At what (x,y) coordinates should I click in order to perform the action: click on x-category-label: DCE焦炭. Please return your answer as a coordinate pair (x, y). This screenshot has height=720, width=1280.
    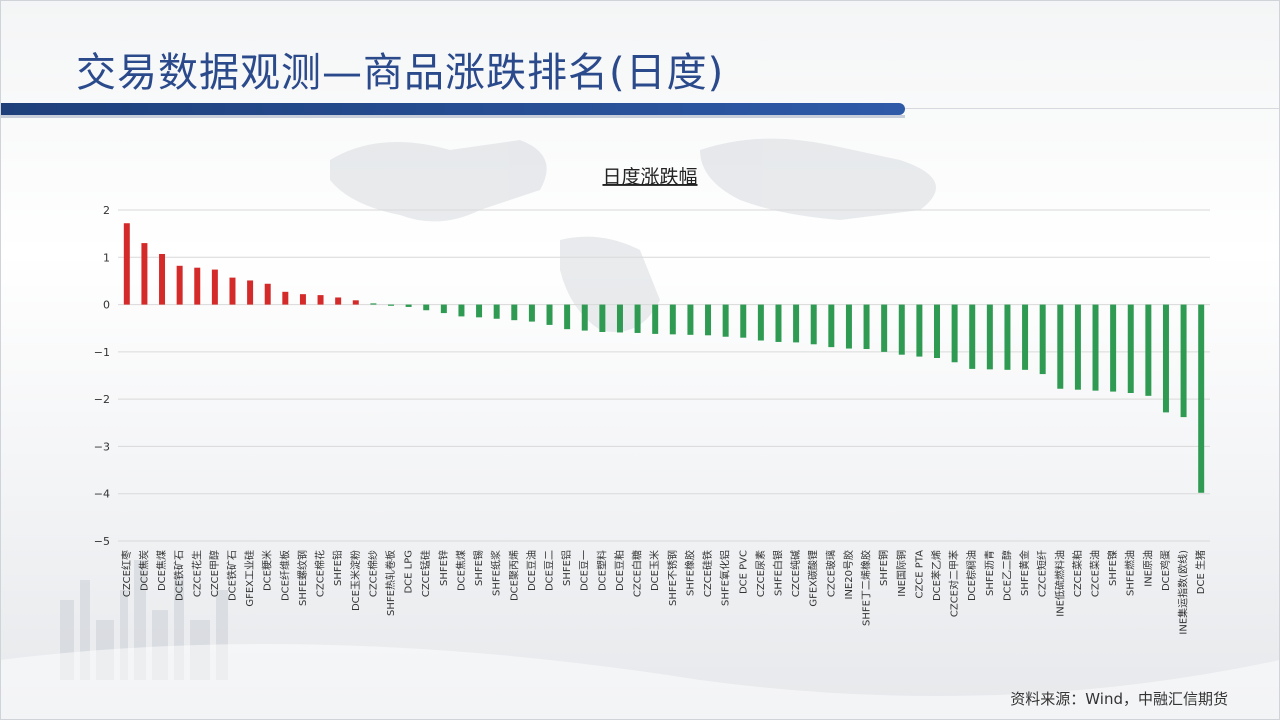
    Looking at the image, I should click on (143, 570).